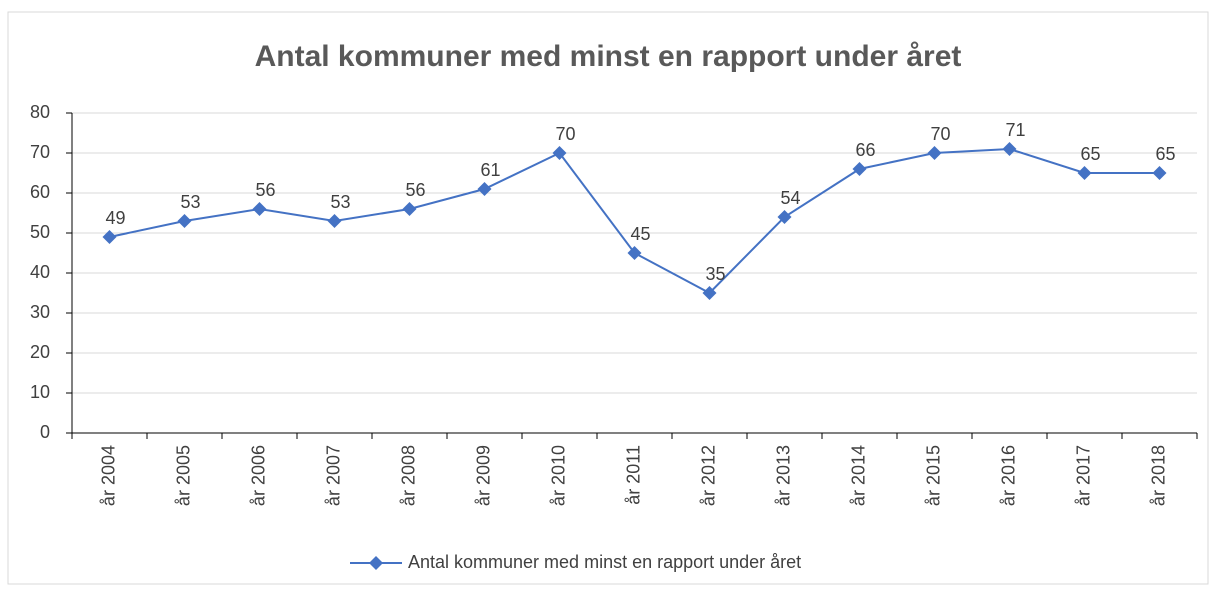 The width and height of the screenshot is (1216, 592). Describe the element at coordinates (865, 150) in the screenshot. I see `data-label: 66` at that location.